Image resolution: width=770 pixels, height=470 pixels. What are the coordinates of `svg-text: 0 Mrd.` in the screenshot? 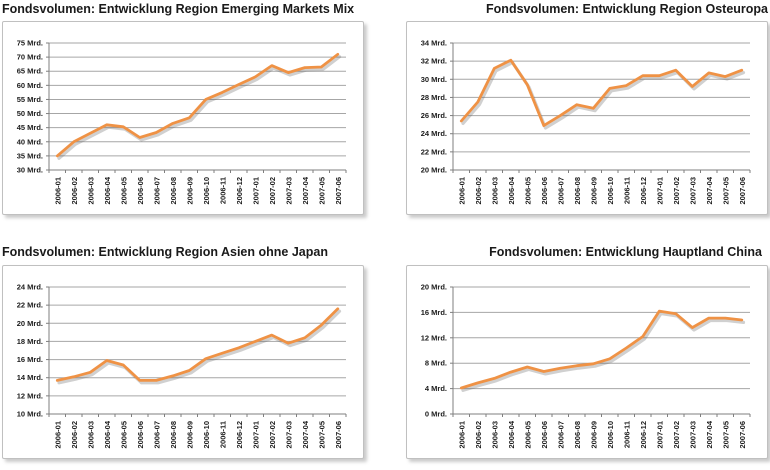 It's located at (436, 414).